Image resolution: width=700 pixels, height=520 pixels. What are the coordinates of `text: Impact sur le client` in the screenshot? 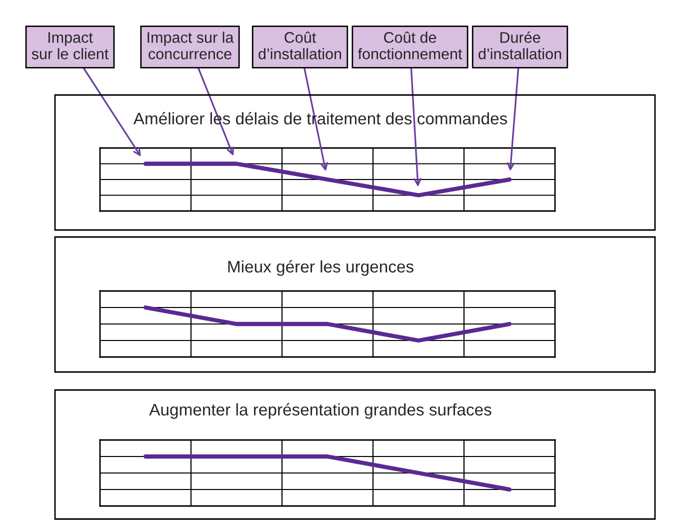 It's located at (70, 46).